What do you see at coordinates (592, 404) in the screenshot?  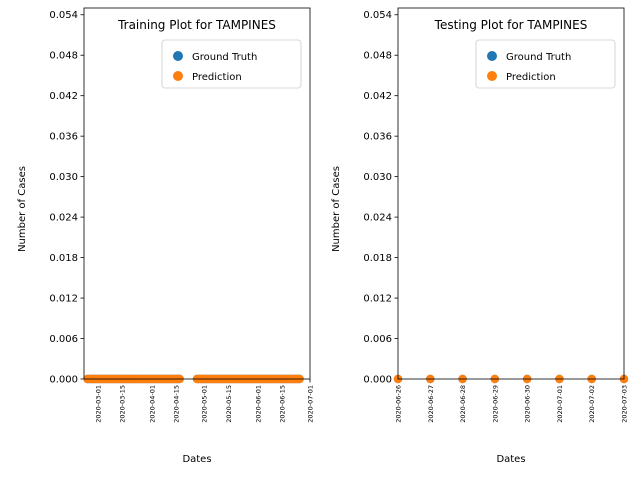 I see `x-tick-label: 2020-07-02` at bounding box center [592, 404].